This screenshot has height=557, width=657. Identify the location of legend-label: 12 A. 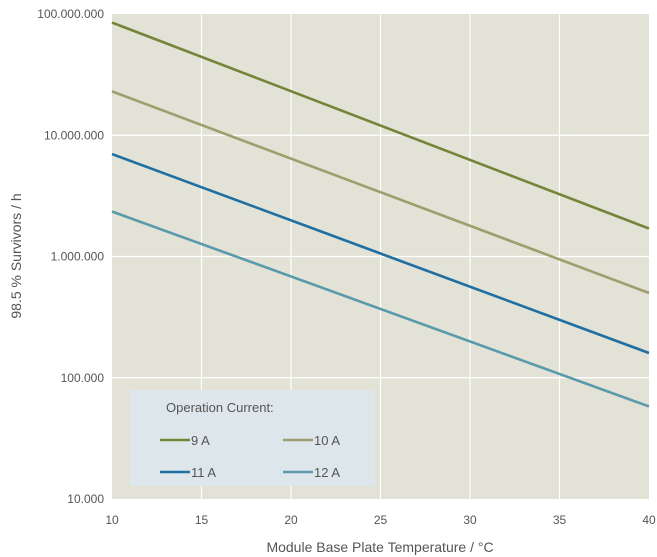
(327, 472).